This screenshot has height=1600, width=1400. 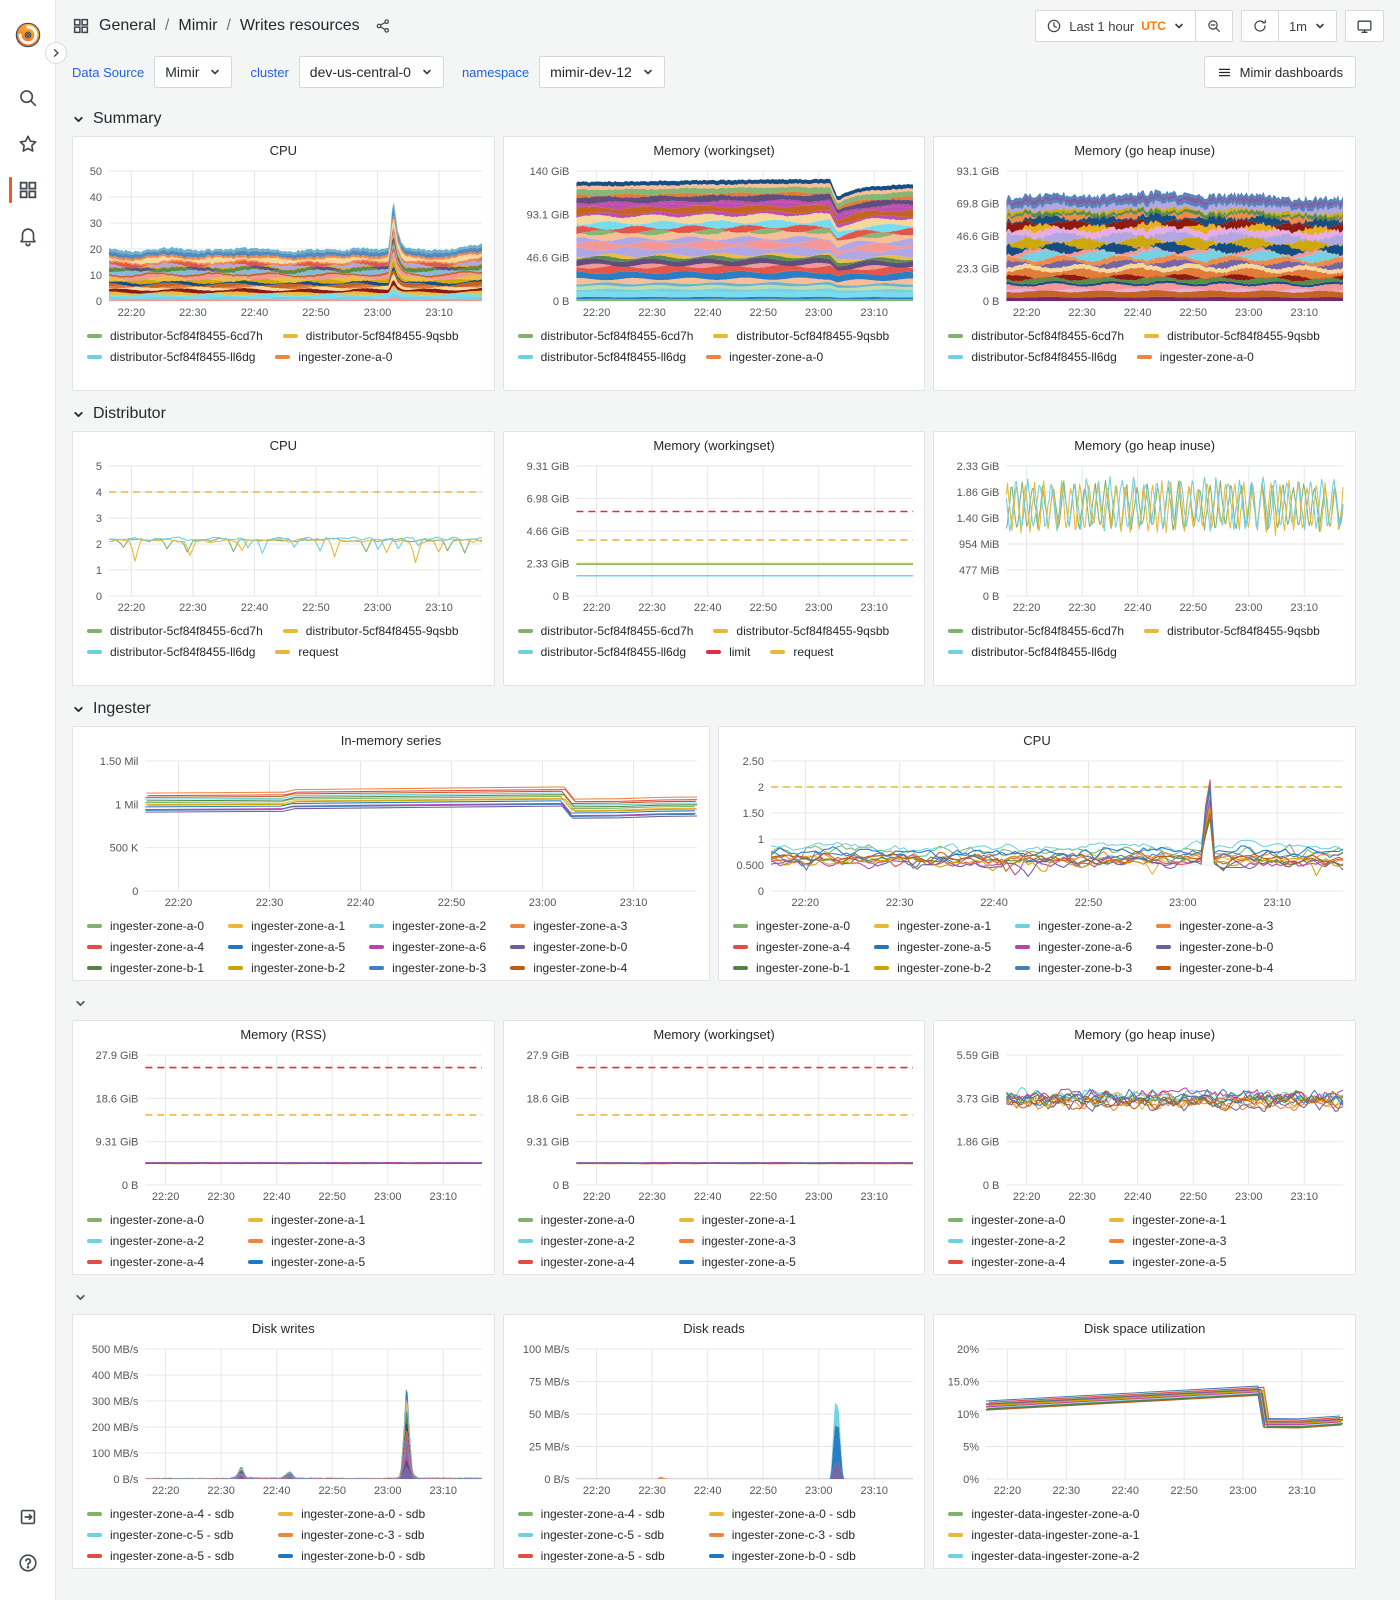 I want to click on mimir-dashboards-button: Mimir dashboards, so click(x=1279, y=72).